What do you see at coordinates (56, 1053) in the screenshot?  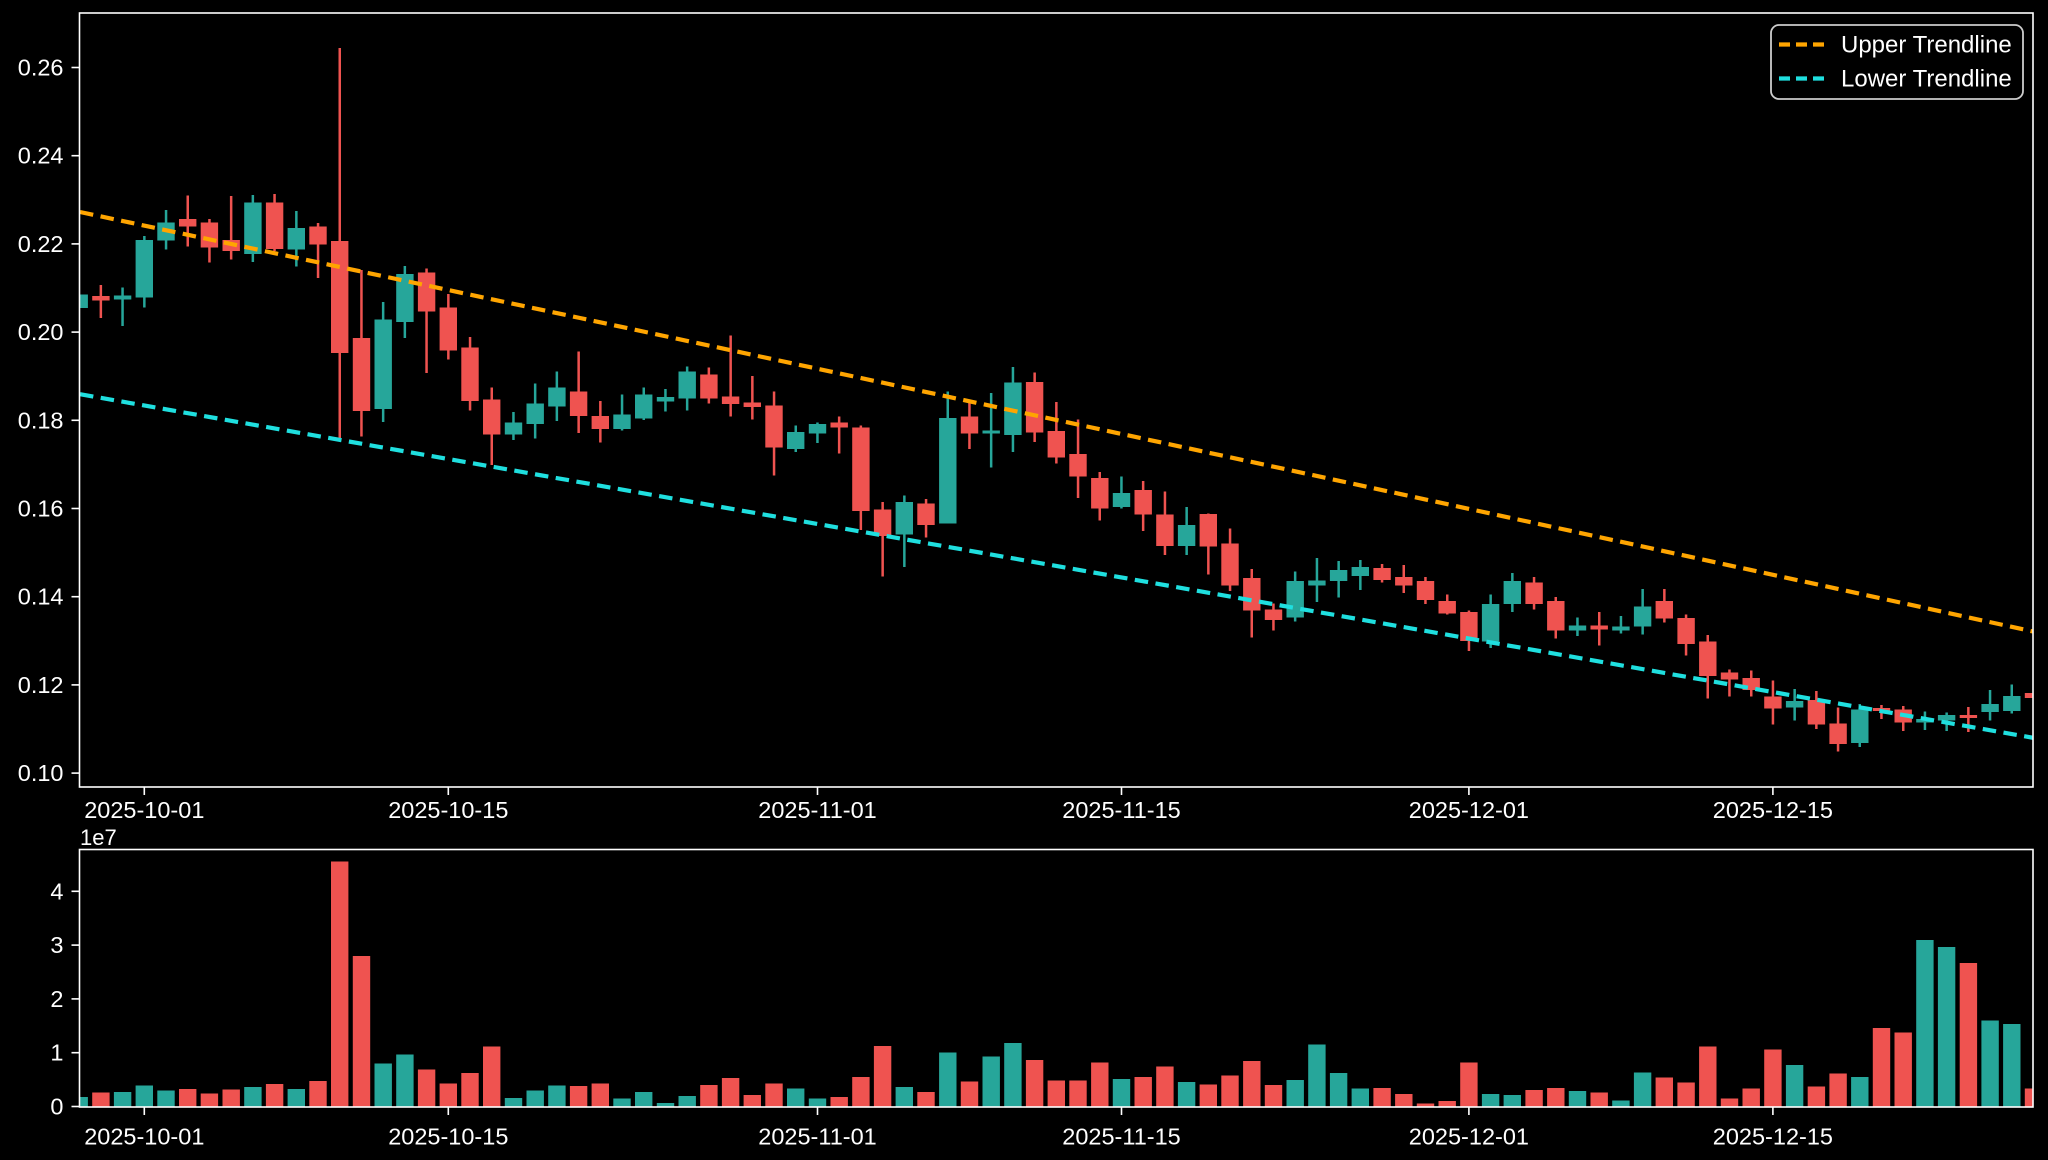 I see `svg-text: 1` at bounding box center [56, 1053].